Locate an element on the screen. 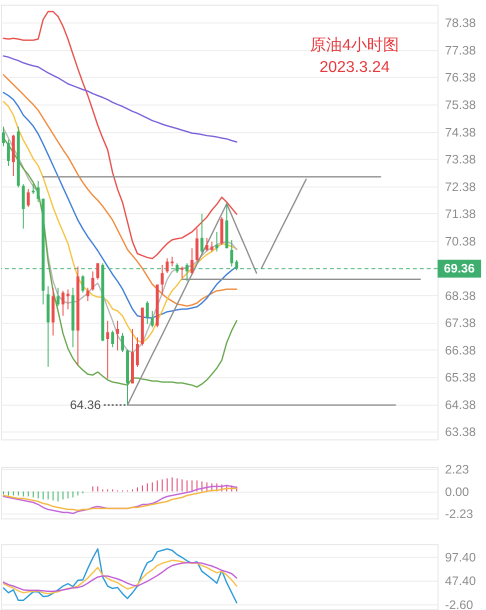 This screenshot has height=610, width=486. y-tick-label: 66.38 is located at coordinates (460, 350).